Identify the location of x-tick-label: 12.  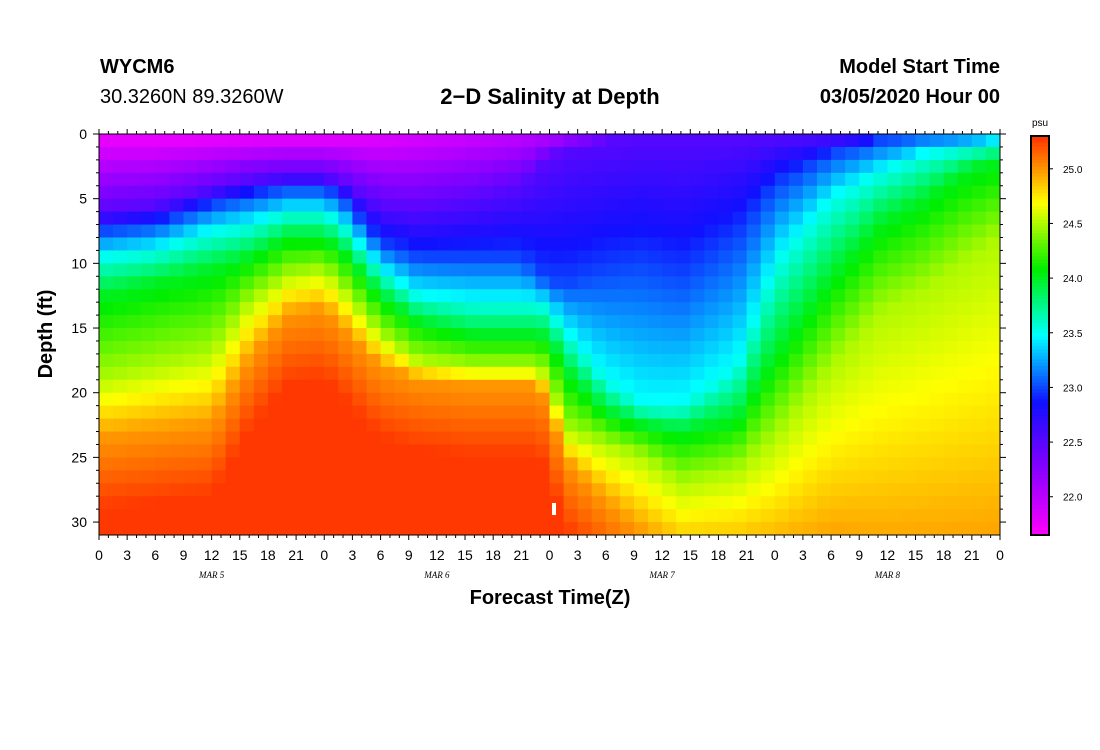
(662, 555).